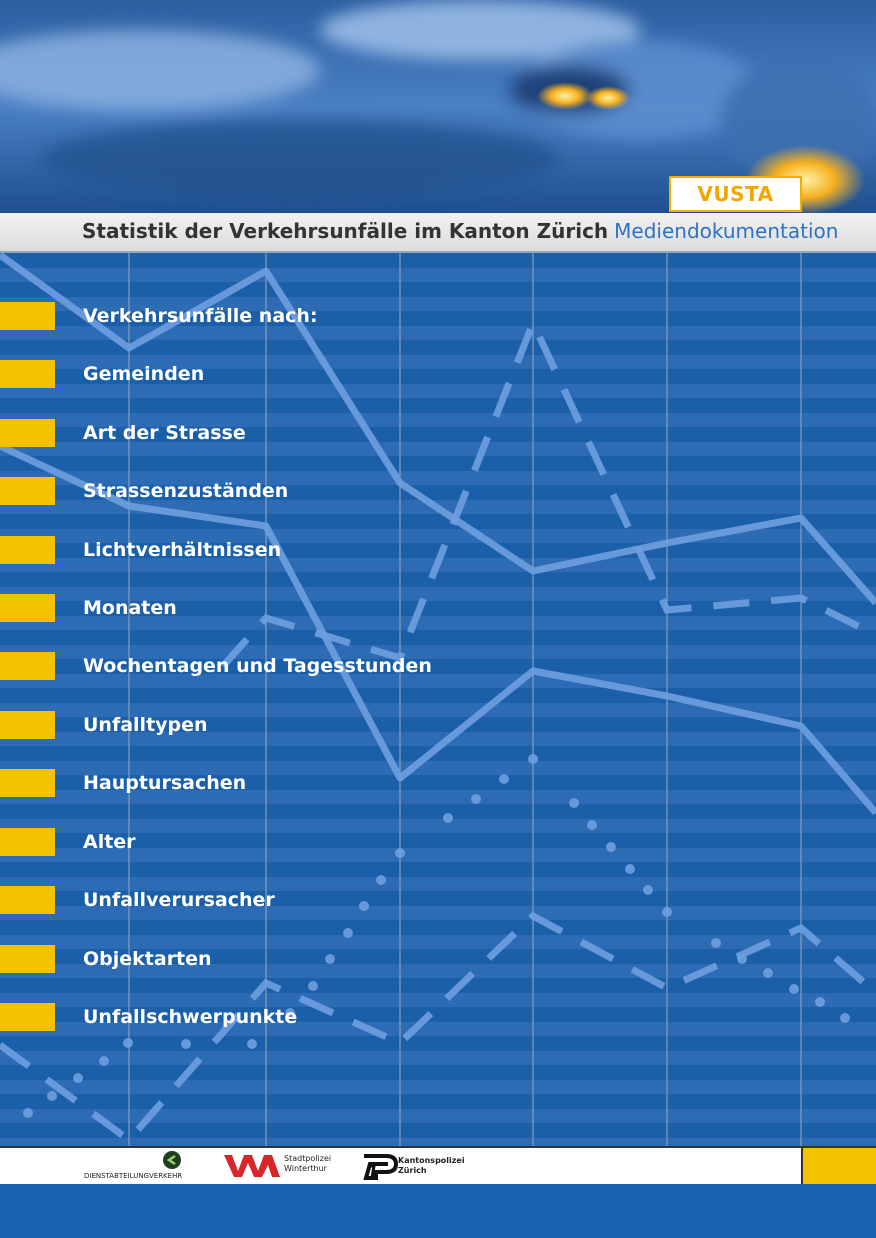  Describe the element at coordinates (838, 1166) in the screenshot. I see `footer-yellow-block` at that location.